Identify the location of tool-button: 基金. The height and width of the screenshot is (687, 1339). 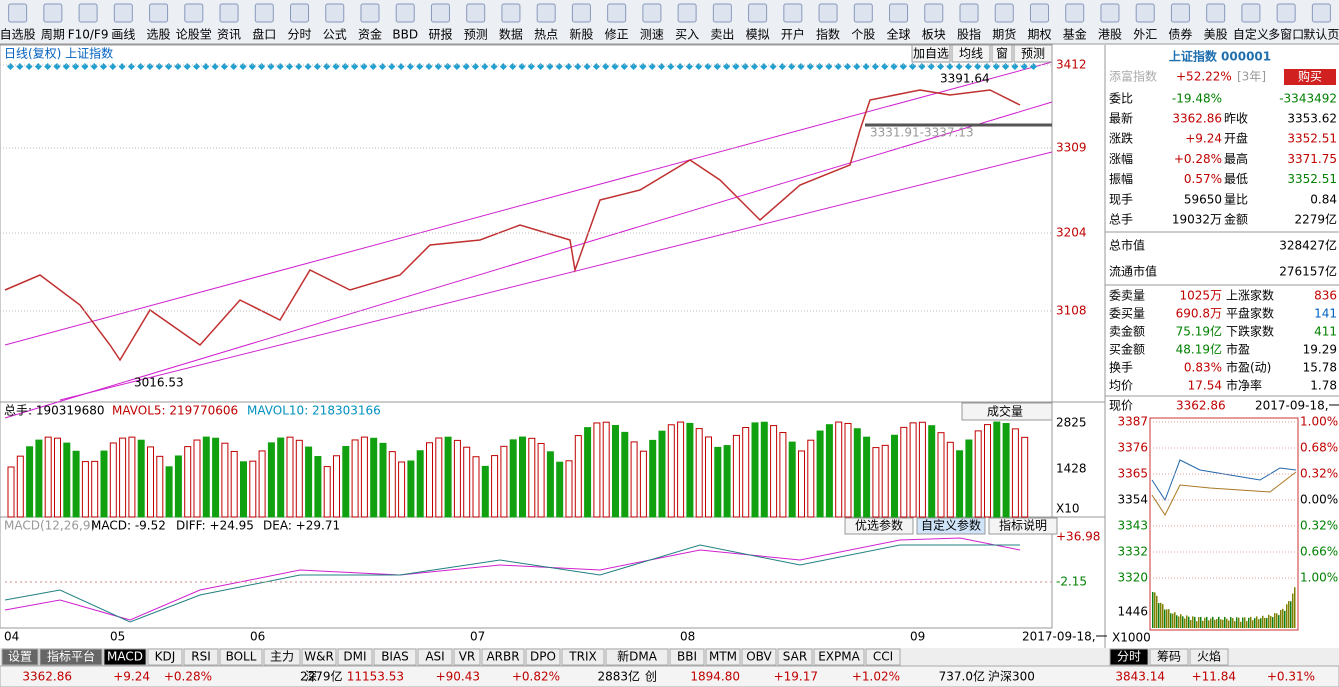
(1075, 34).